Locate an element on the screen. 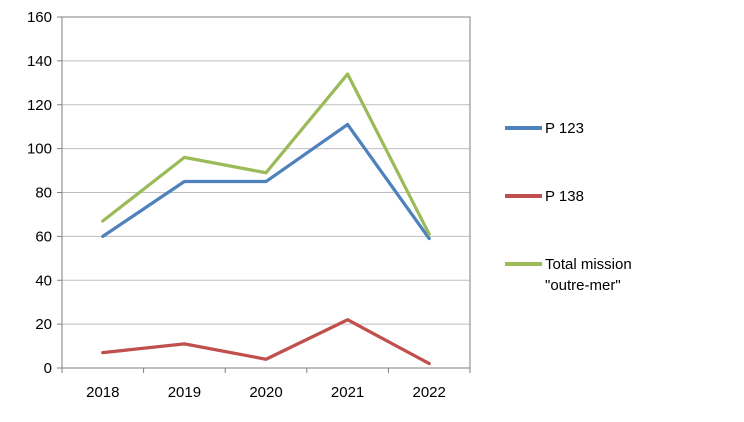 The image size is (744, 422). svg-text: 140 is located at coordinates (39, 61).